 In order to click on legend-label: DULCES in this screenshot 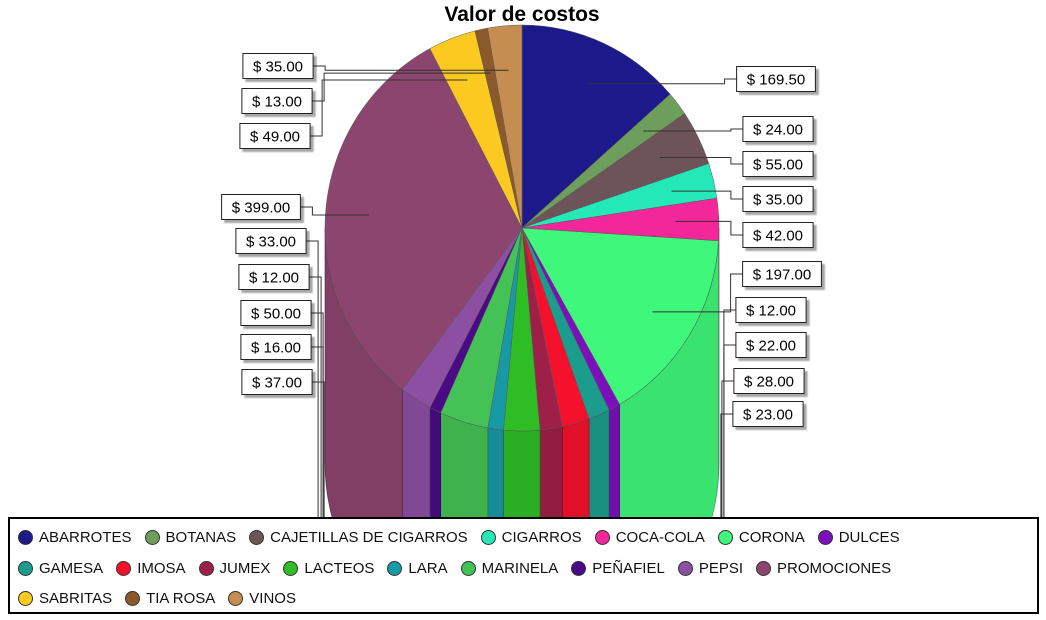, I will do `click(869, 537)`.